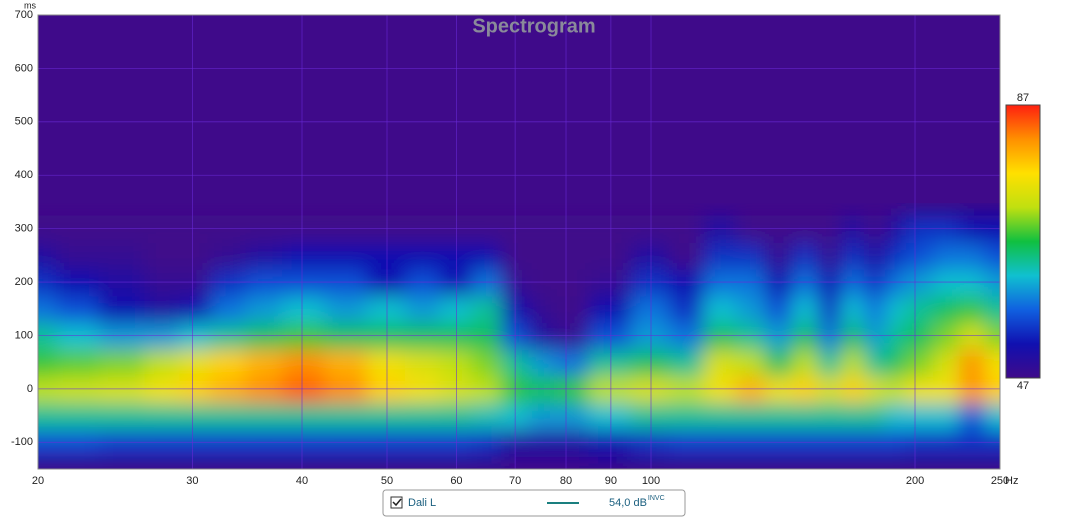 This screenshot has width=1068, height=518. What do you see at coordinates (30, 5) in the screenshot?
I see `y-unit: ms` at bounding box center [30, 5].